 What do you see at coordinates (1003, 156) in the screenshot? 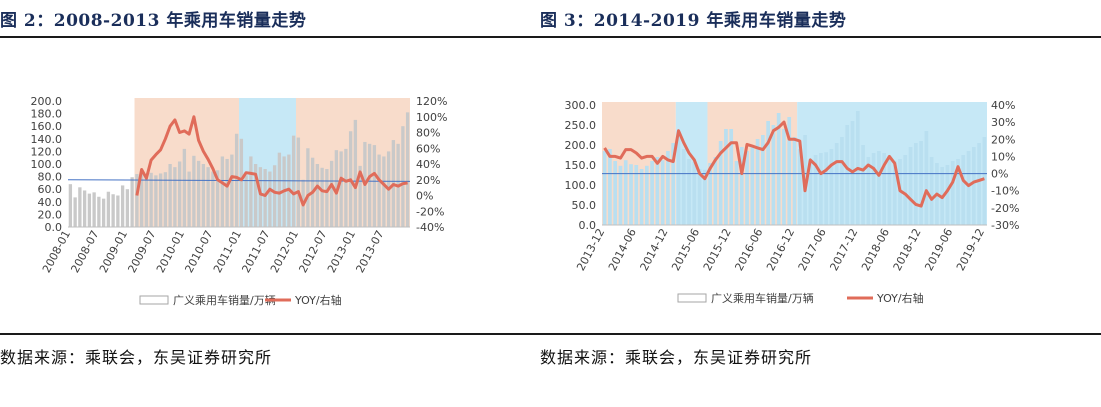
I see `right-tick-label: 10%` at bounding box center [1003, 156].